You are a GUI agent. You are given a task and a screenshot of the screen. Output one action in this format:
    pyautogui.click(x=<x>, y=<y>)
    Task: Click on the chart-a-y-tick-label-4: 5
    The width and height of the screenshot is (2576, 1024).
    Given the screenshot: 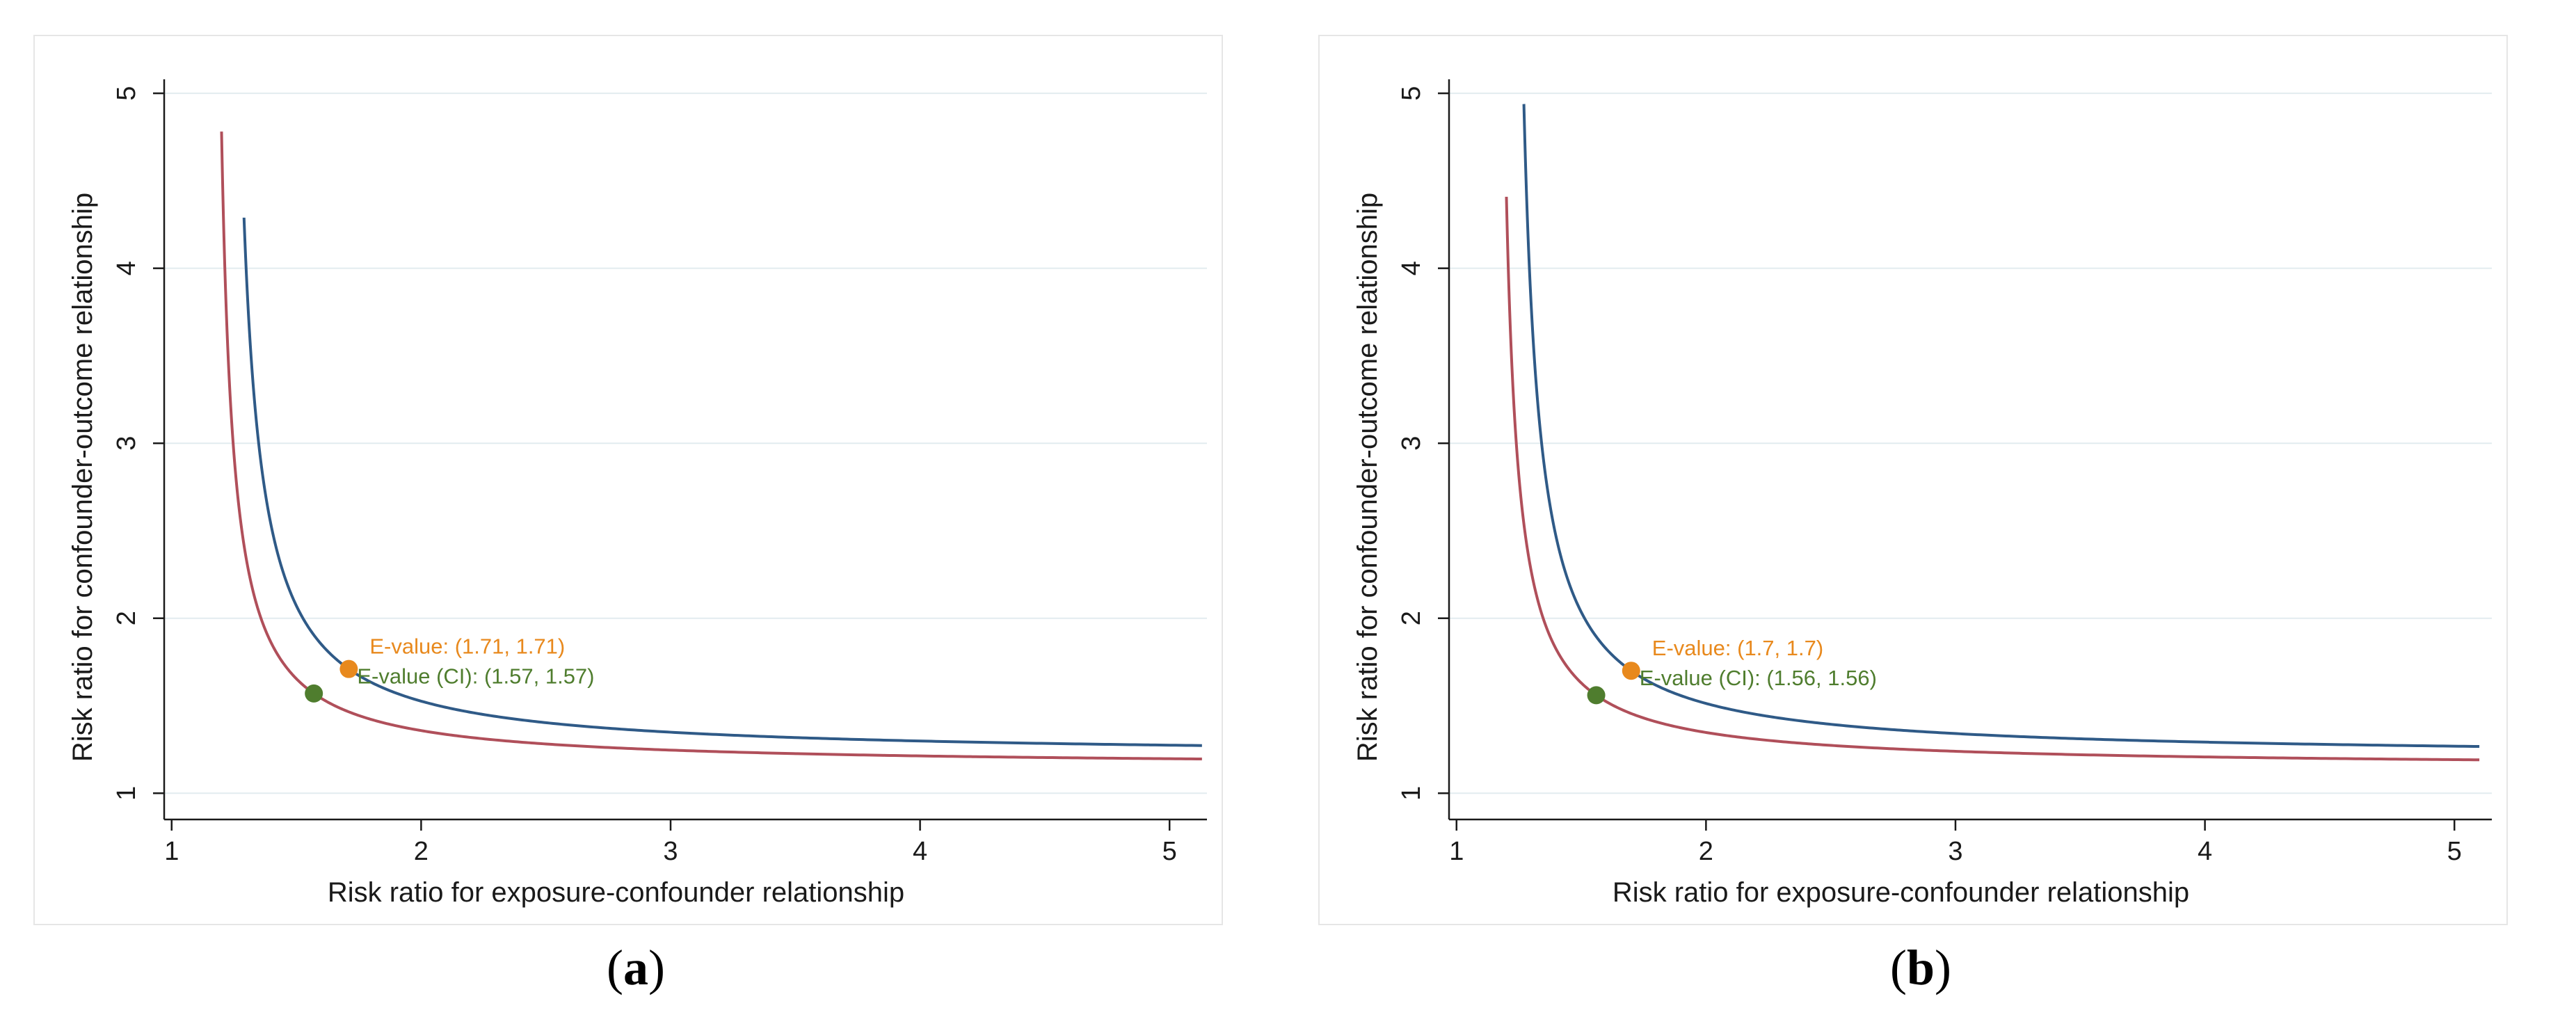 What is the action you would take?
    pyautogui.click(x=126, y=93)
    